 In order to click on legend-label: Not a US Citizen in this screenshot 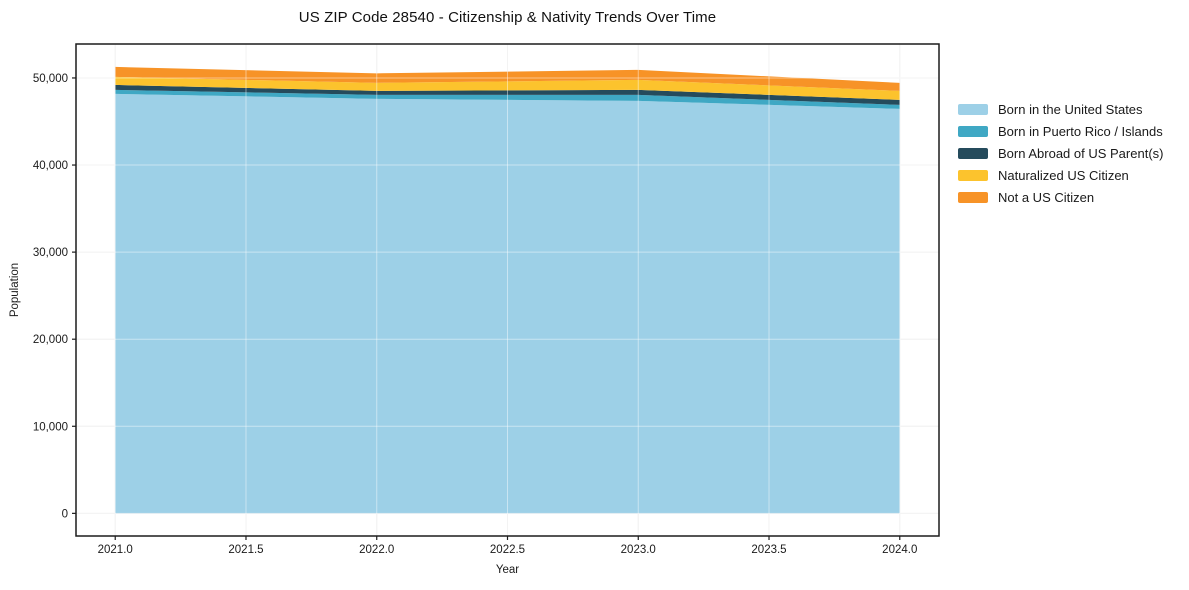, I will do `click(1046, 197)`.